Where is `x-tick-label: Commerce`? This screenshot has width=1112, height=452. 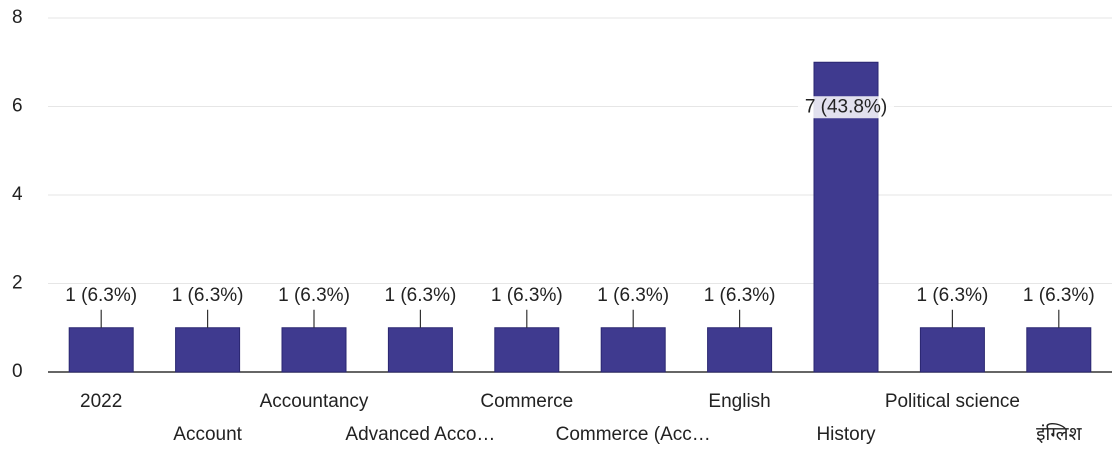
x-tick-label: Commerce is located at coordinates (526, 401).